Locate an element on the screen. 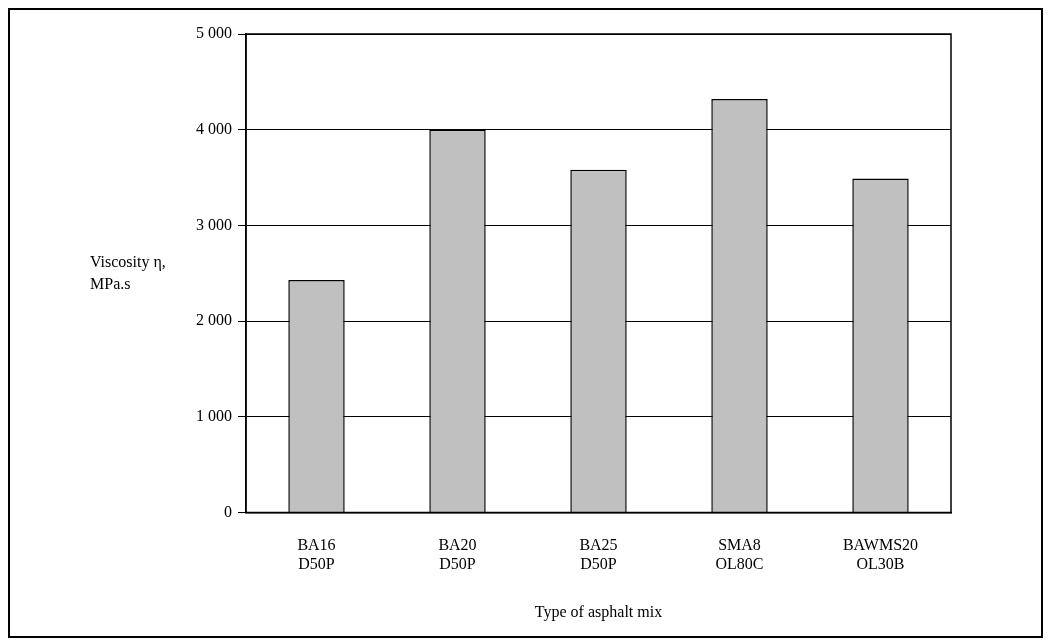 The width and height of the screenshot is (1051, 644). x-tick-label: SMA8 OL80C is located at coordinates (739, 554).